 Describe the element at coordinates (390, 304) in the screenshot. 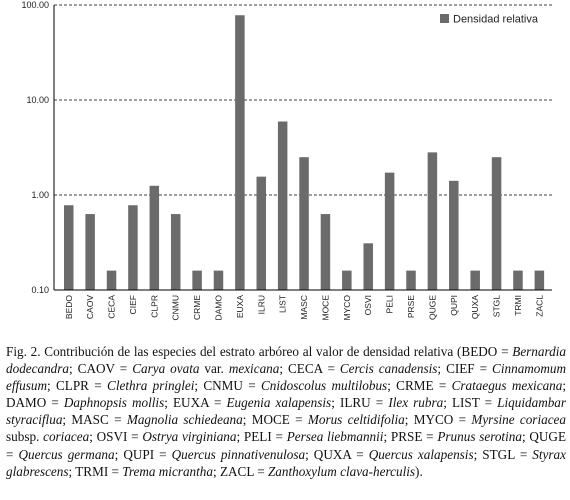

I see `x-tick-label: PELI` at that location.